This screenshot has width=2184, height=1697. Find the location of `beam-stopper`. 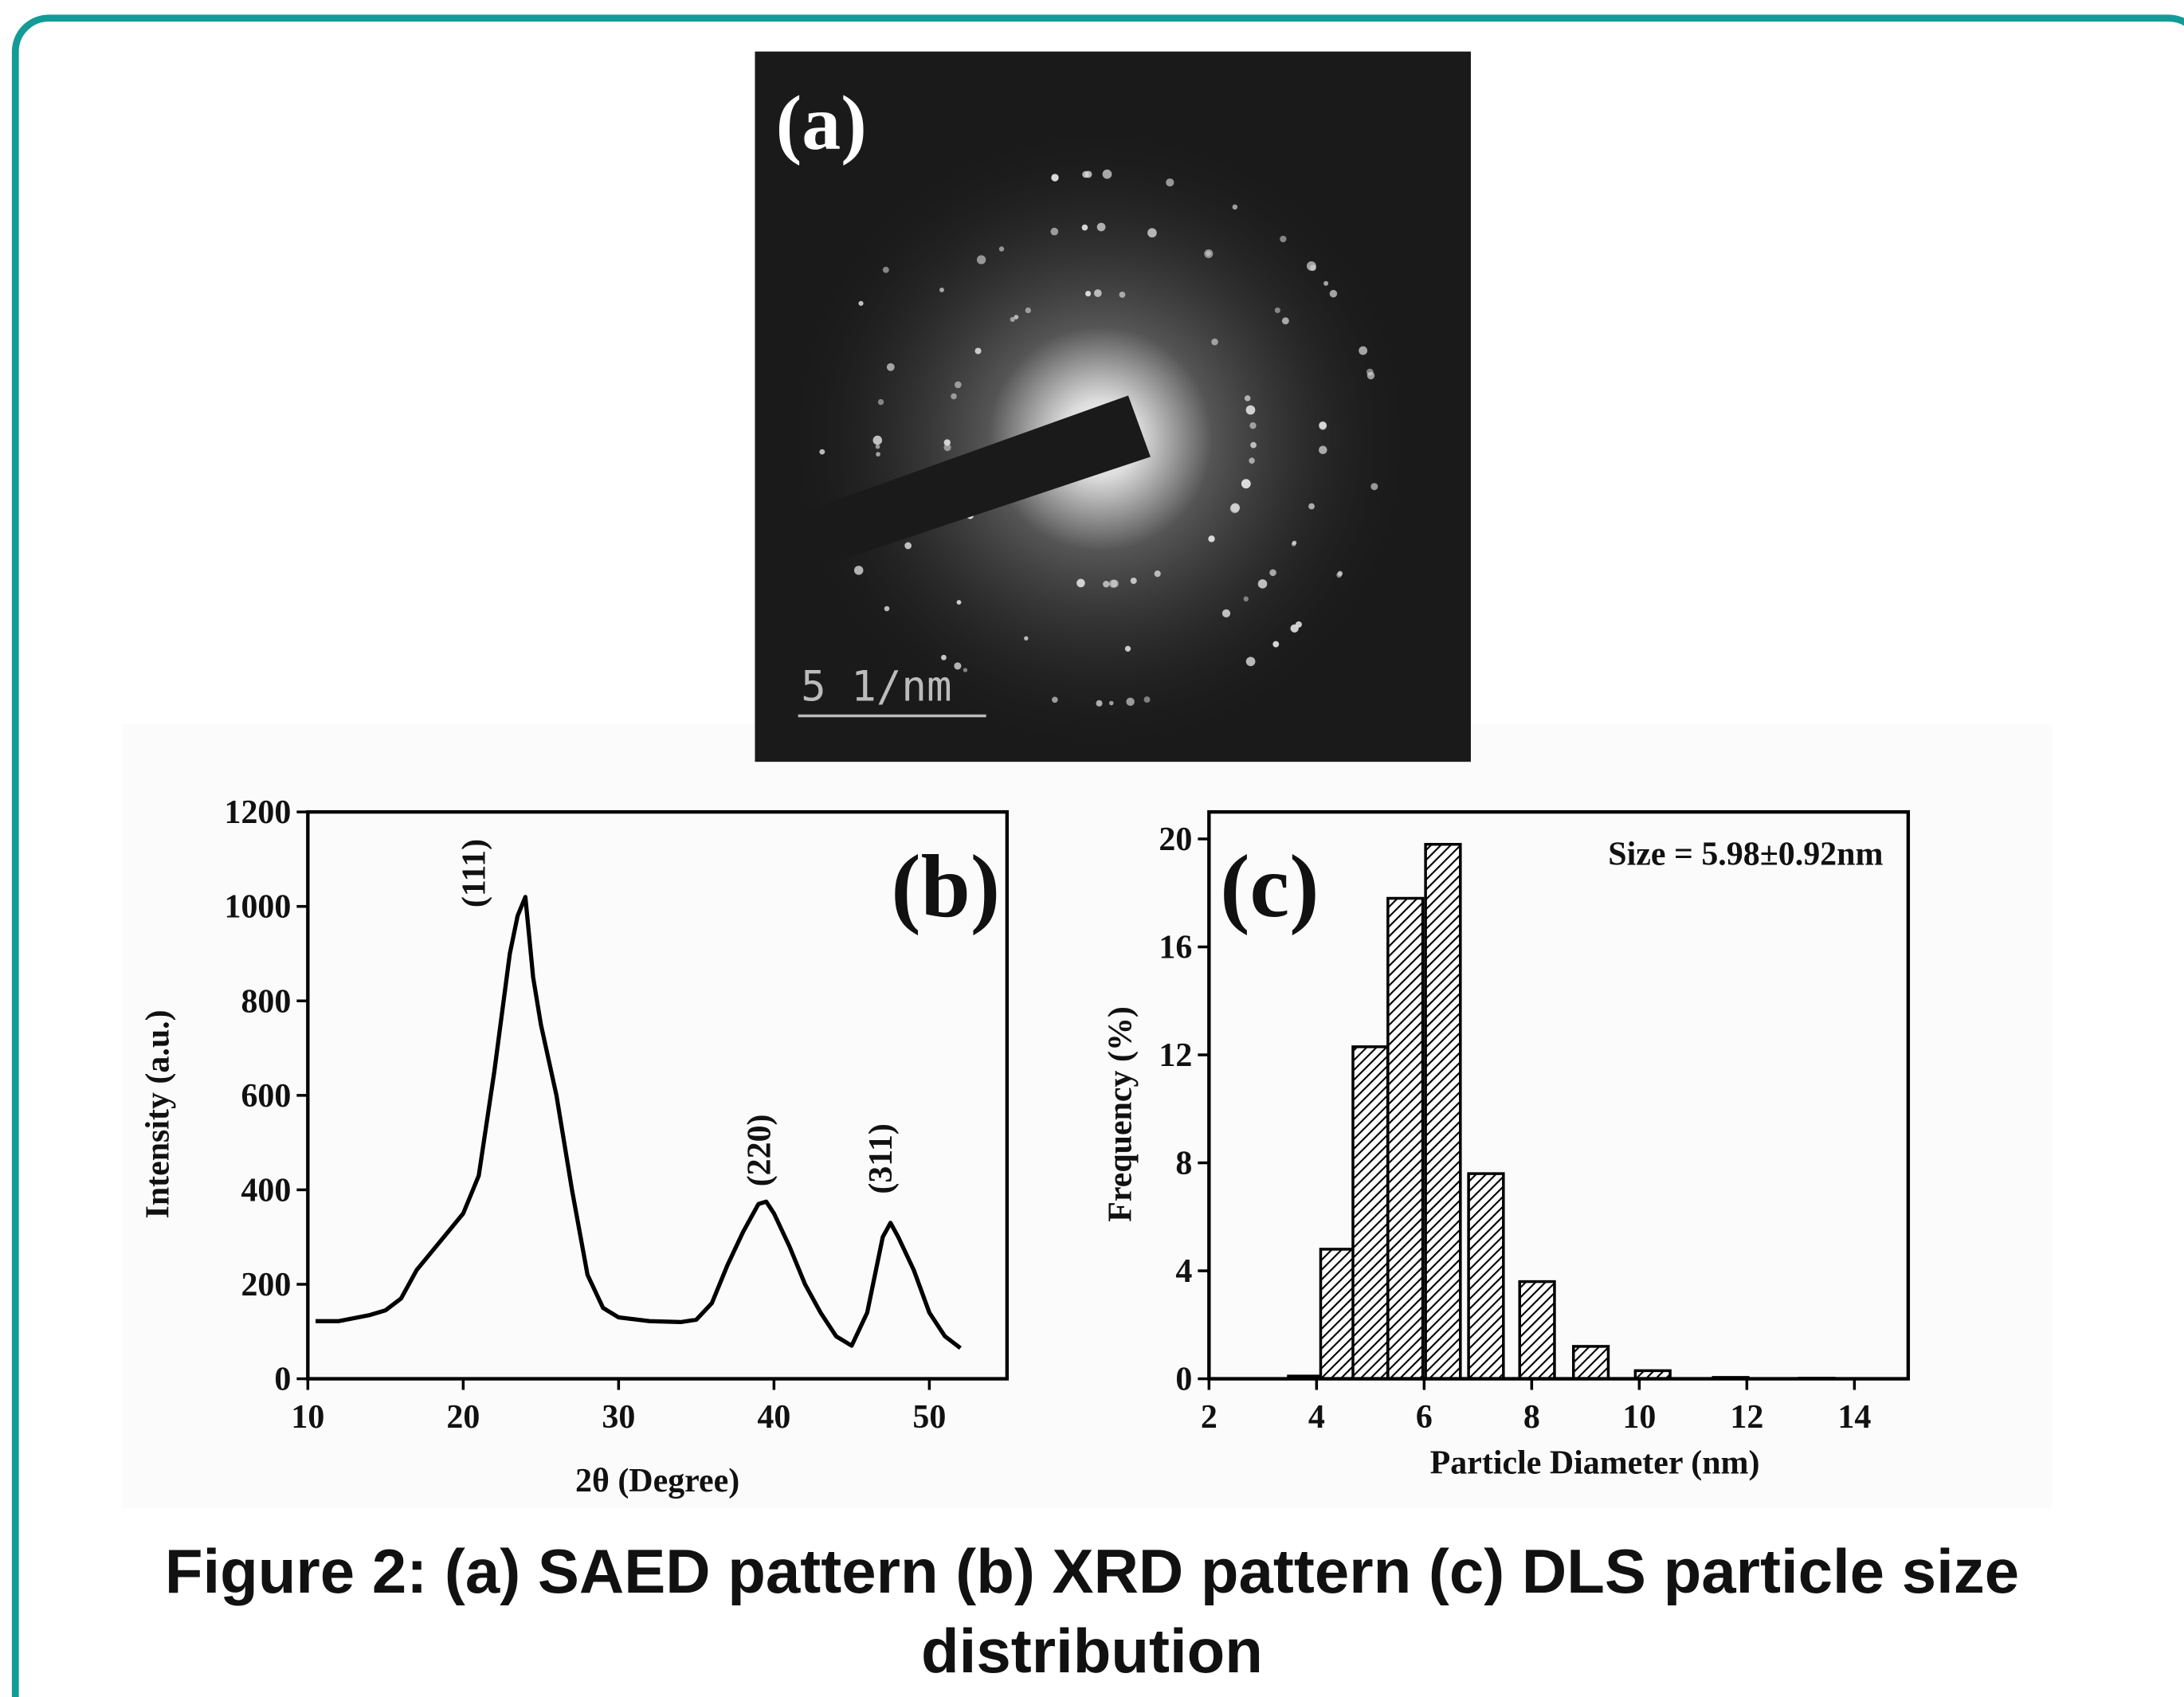

beam-stopper is located at coordinates (962, 488).